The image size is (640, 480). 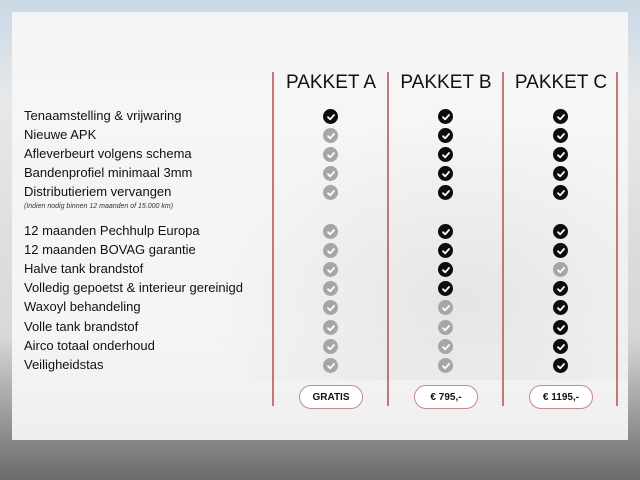 What do you see at coordinates (64, 364) in the screenshot?
I see `feature-label: Veiligheidstas` at bounding box center [64, 364].